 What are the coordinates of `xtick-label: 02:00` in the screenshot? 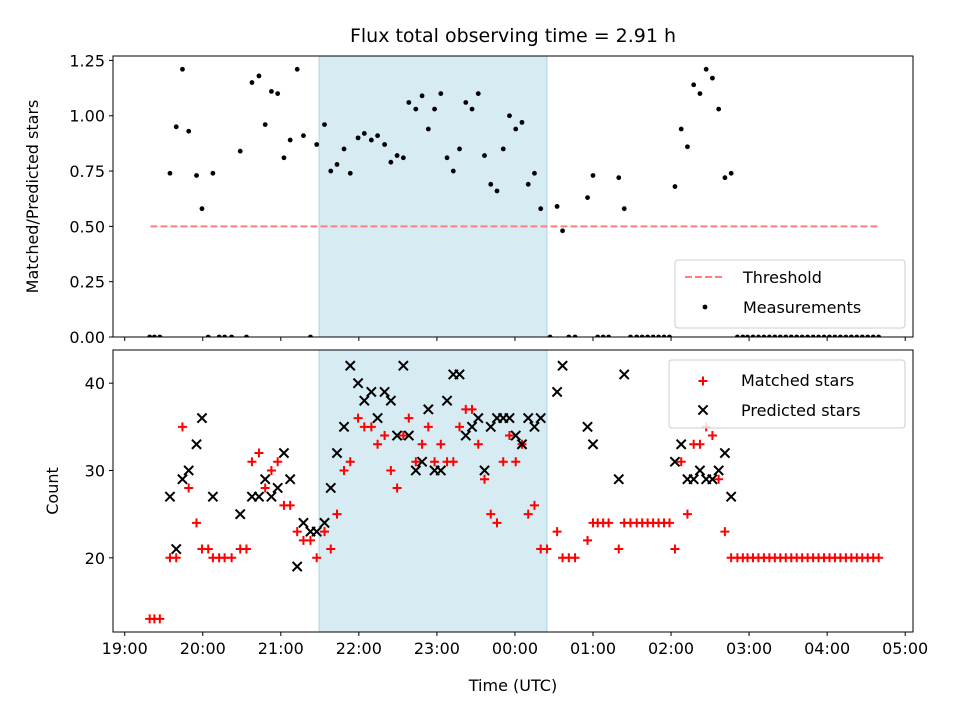 It's located at (671, 648).